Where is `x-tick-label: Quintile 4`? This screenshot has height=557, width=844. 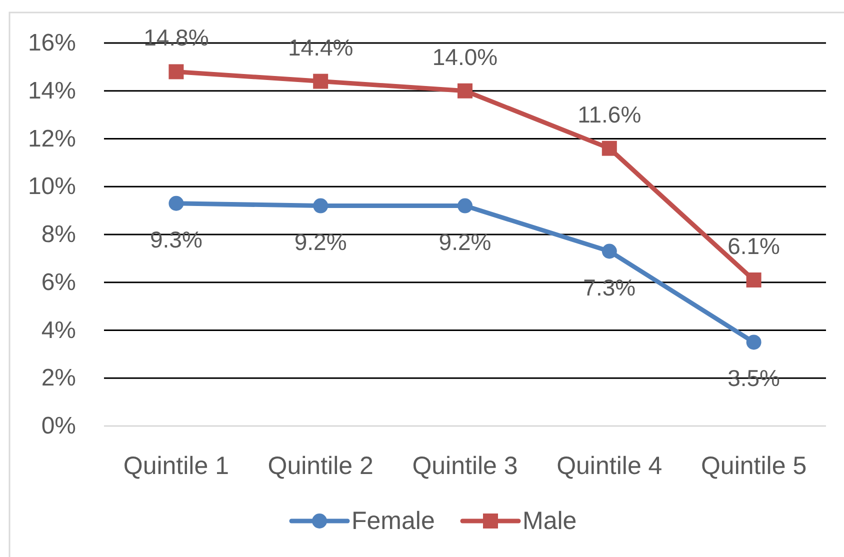 x-tick-label: Quintile 4 is located at coordinates (609, 466).